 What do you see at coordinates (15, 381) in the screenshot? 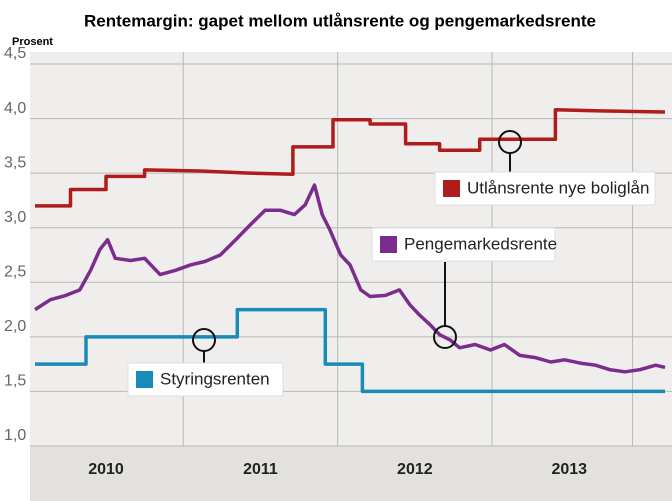
I see `y-tick-label: 1,5` at bounding box center [15, 381].